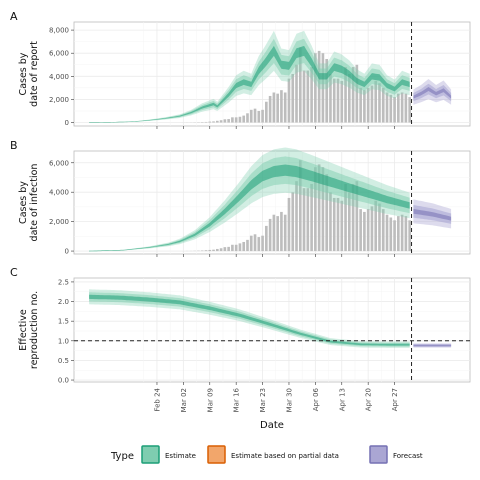 The height and width of the screenshot is (480, 480). Describe the element at coordinates (34, 74) in the screenshot. I see `y-axis-label: date of report` at that location.